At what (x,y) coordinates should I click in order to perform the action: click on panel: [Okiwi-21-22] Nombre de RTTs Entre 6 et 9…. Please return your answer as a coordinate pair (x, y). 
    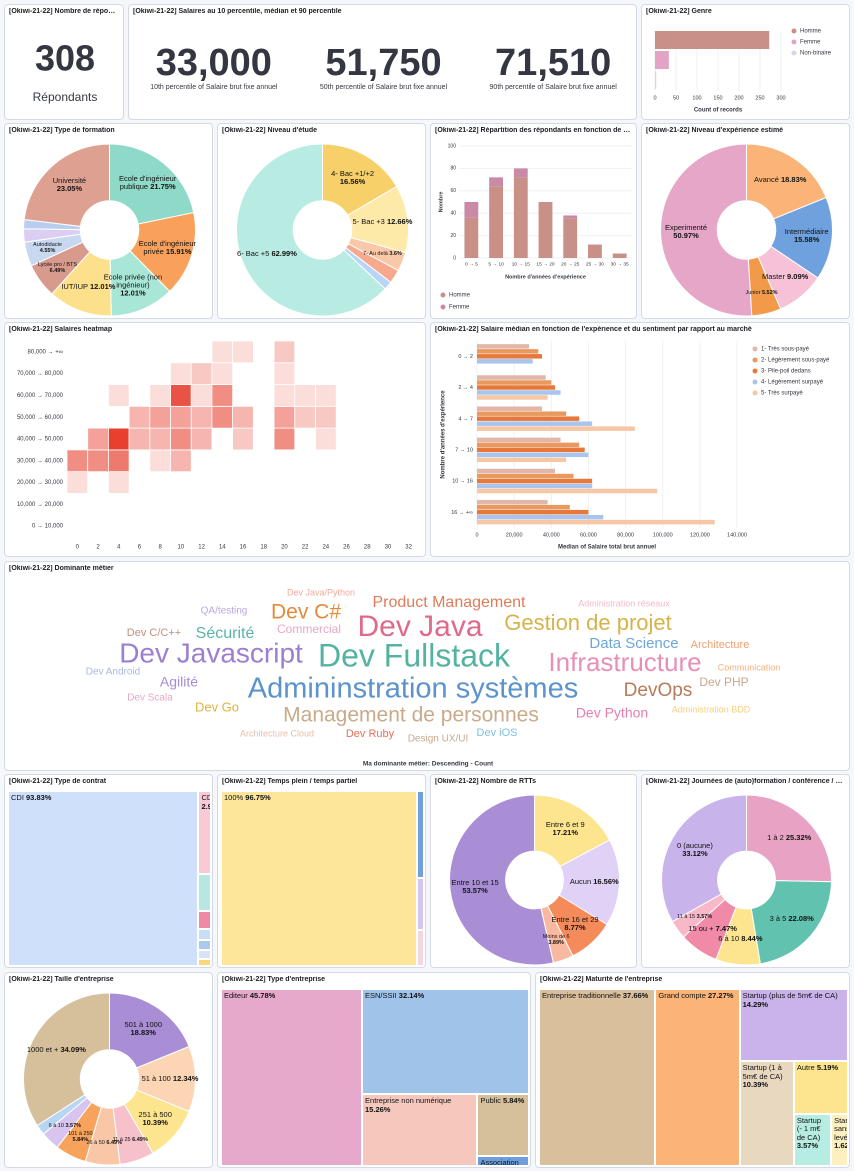
    Looking at the image, I should click on (533, 871).